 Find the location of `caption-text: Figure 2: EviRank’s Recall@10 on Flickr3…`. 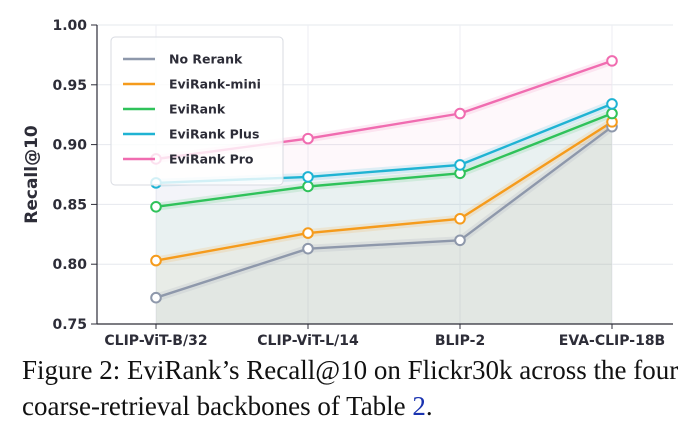

caption-text: Figure 2: EviRank’s Recall@10 on Flickr3… is located at coordinates (350, 388).